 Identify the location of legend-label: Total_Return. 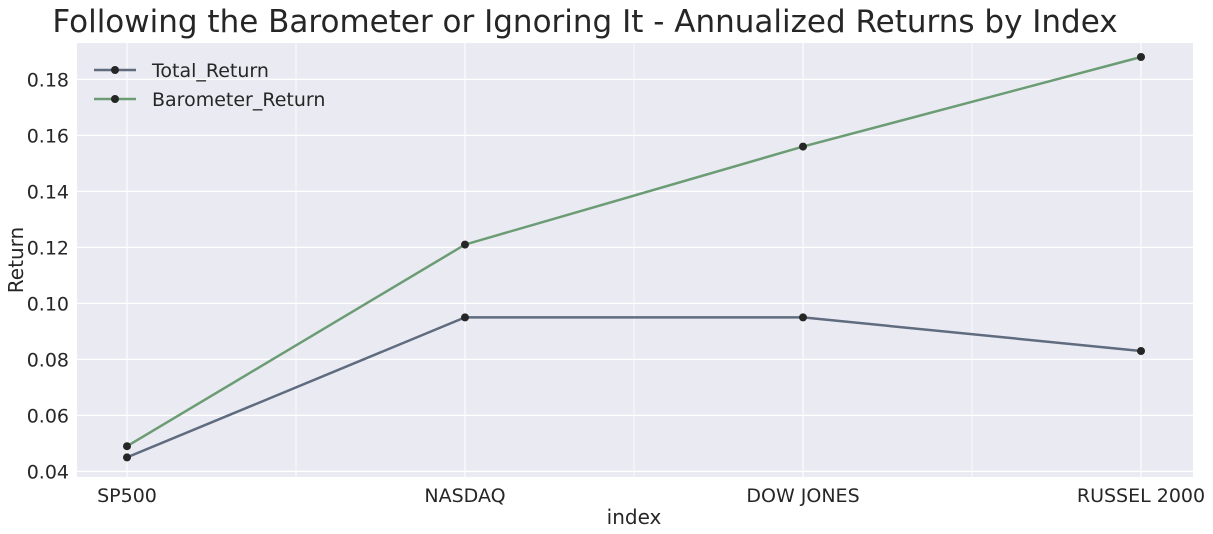
(210, 71).